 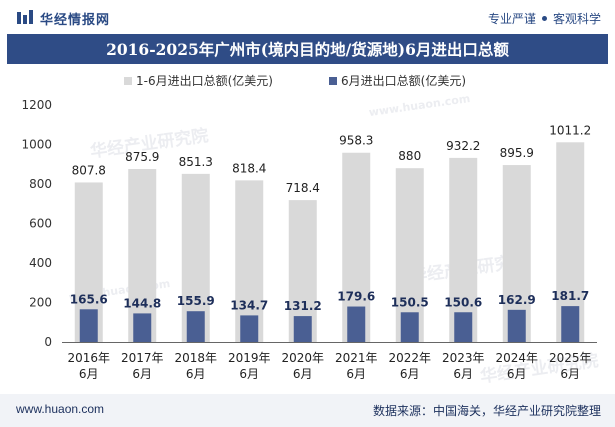 I want to click on y-tick-label: 600, so click(x=40, y=224).